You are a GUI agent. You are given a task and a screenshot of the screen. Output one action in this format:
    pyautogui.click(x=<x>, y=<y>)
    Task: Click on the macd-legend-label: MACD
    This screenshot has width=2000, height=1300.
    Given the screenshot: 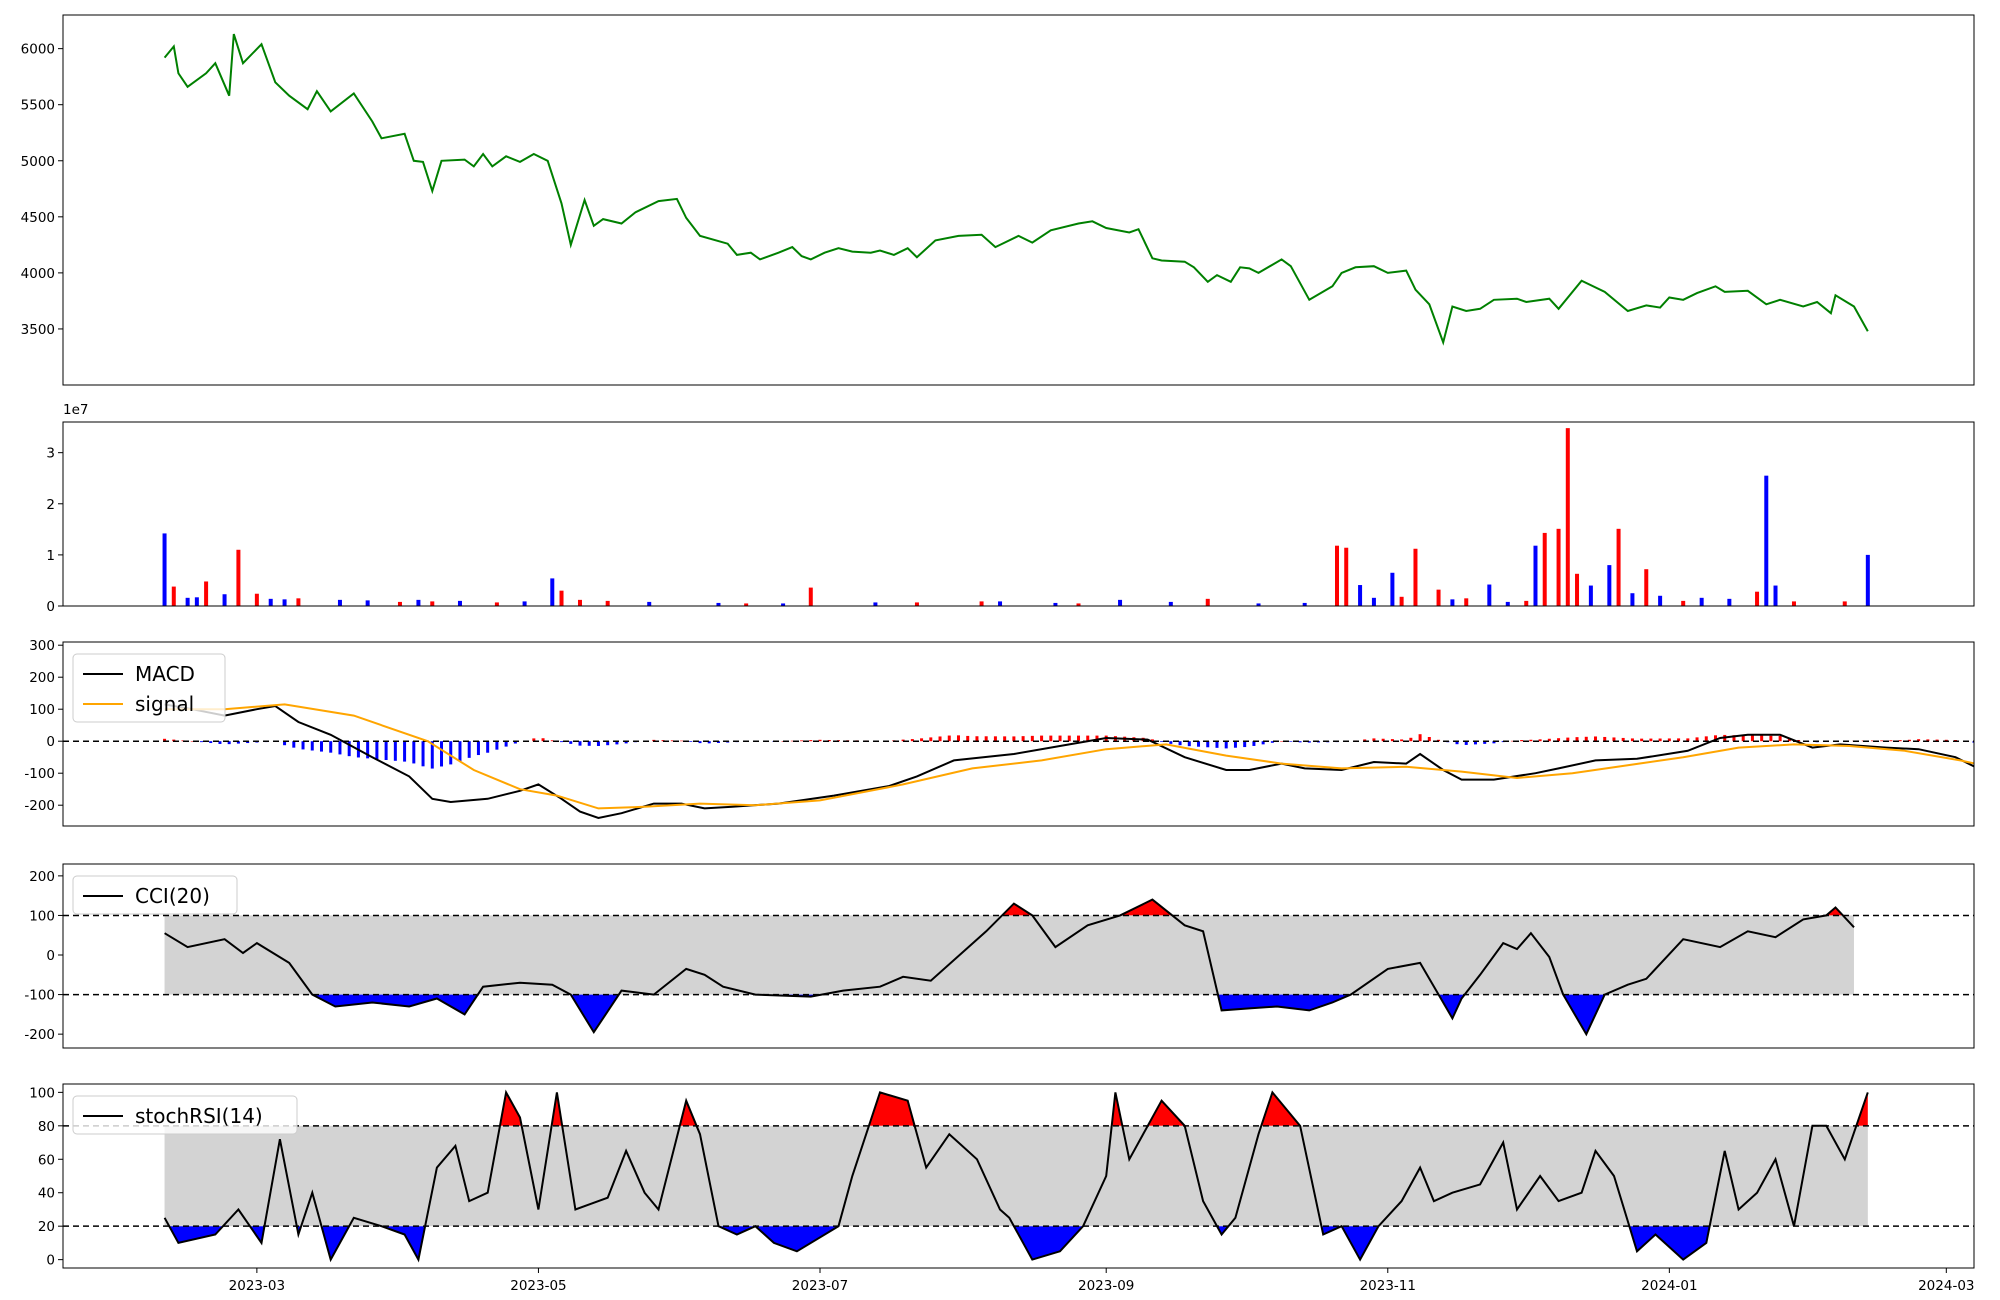 What is the action you would take?
    pyautogui.click(x=165, y=674)
    